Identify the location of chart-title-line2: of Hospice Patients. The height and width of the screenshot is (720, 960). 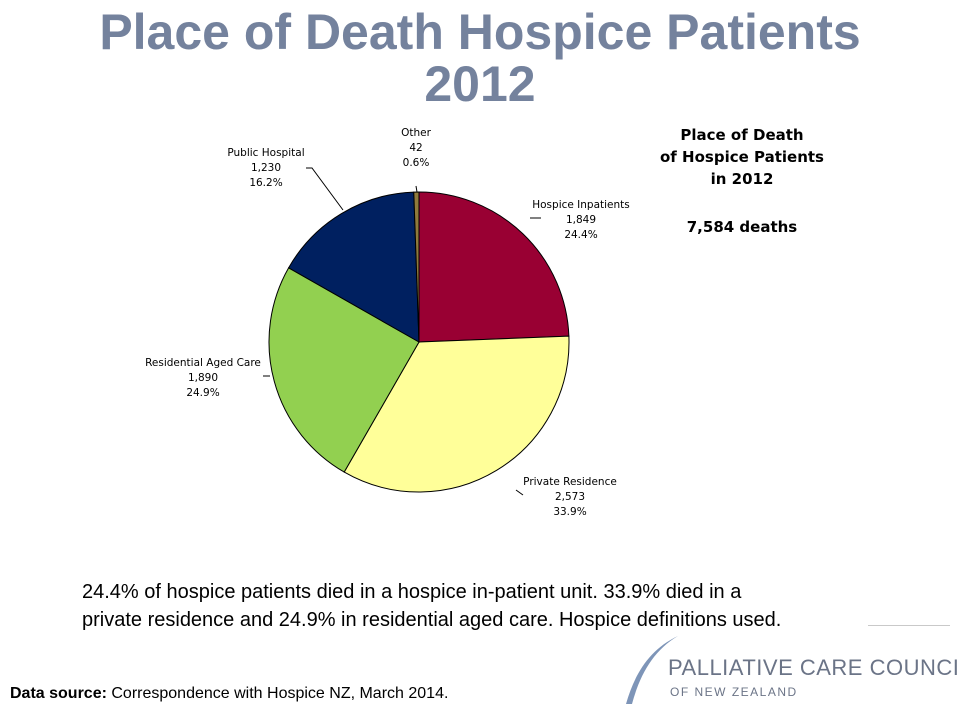
(742, 157).